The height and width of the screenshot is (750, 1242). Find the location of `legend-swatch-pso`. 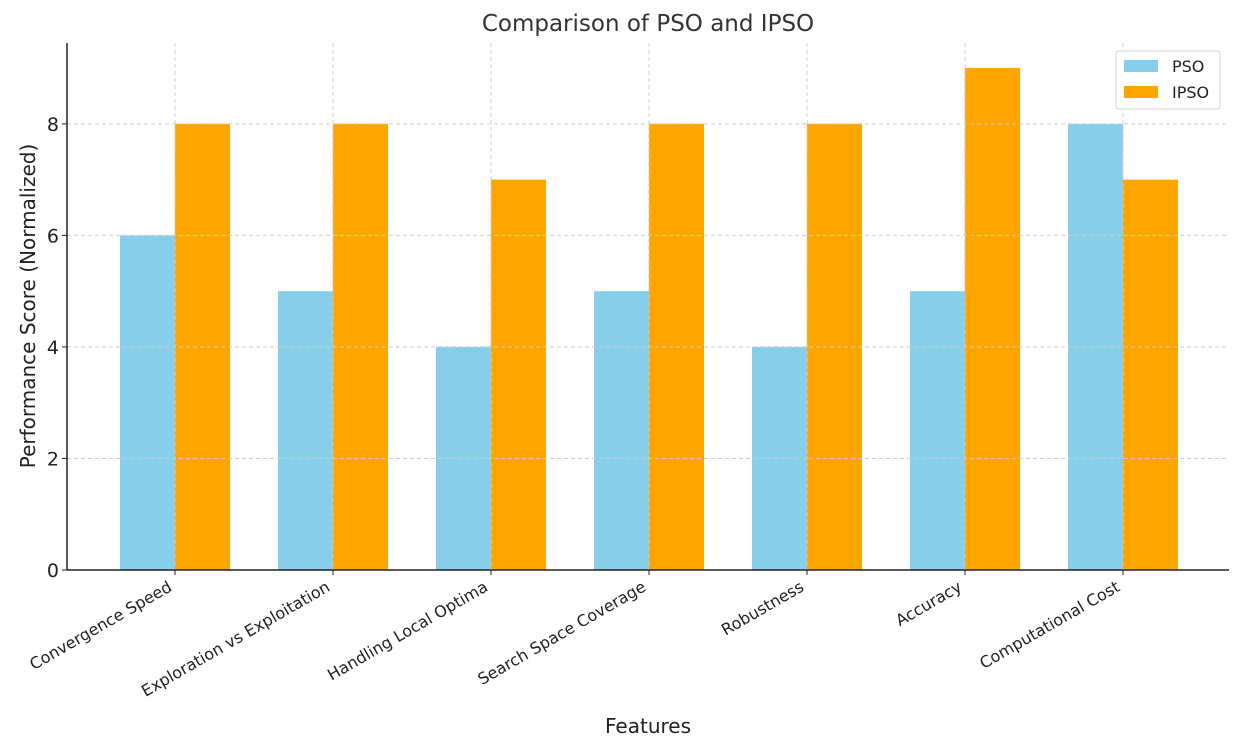

legend-swatch-pso is located at coordinates (1141, 66).